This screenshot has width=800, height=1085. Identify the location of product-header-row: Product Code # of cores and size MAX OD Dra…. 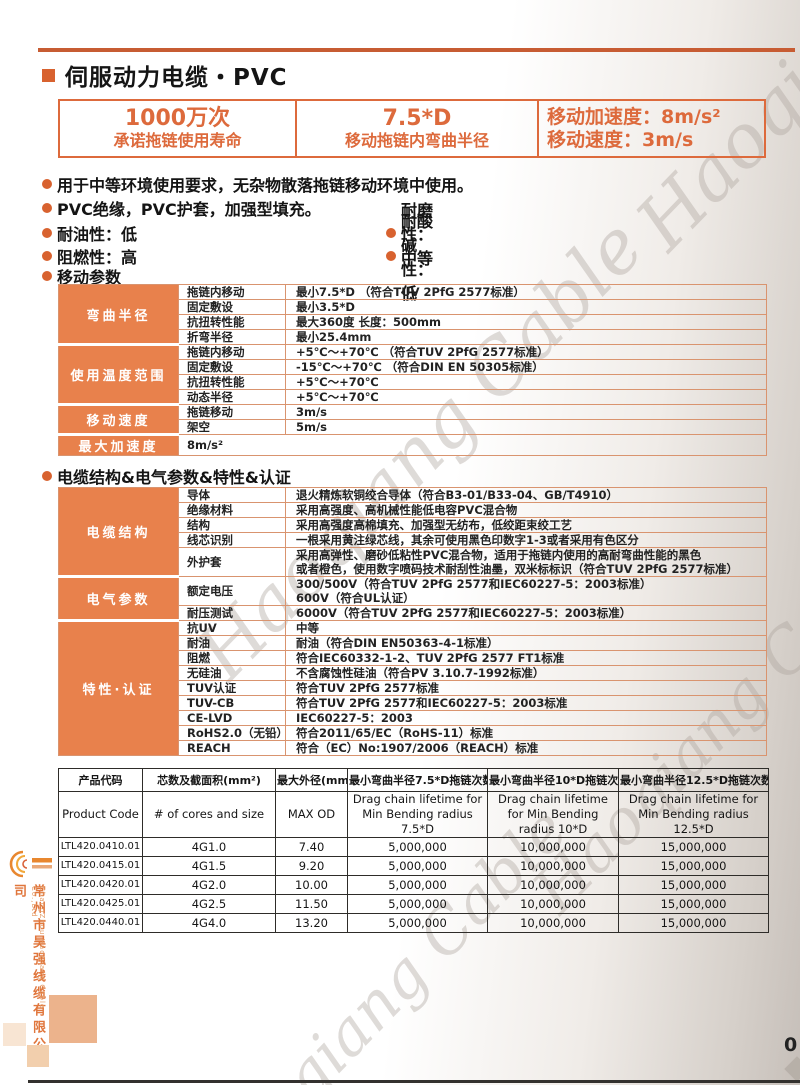
(413, 814).